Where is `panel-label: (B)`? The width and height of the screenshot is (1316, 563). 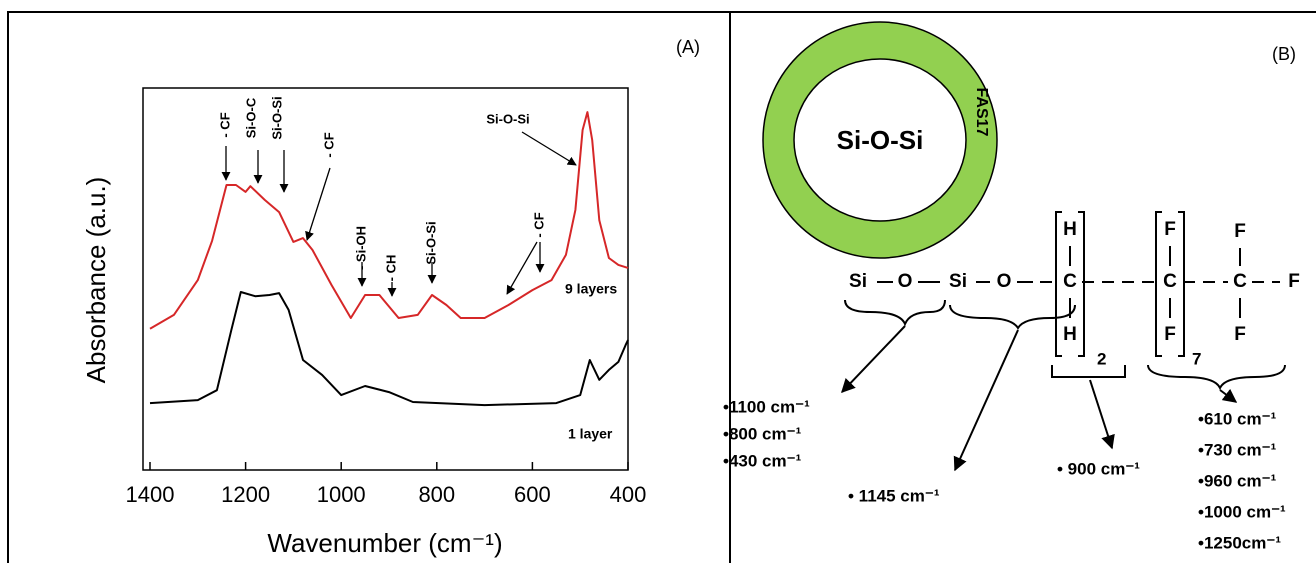
panel-label: (B) is located at coordinates (1284, 54).